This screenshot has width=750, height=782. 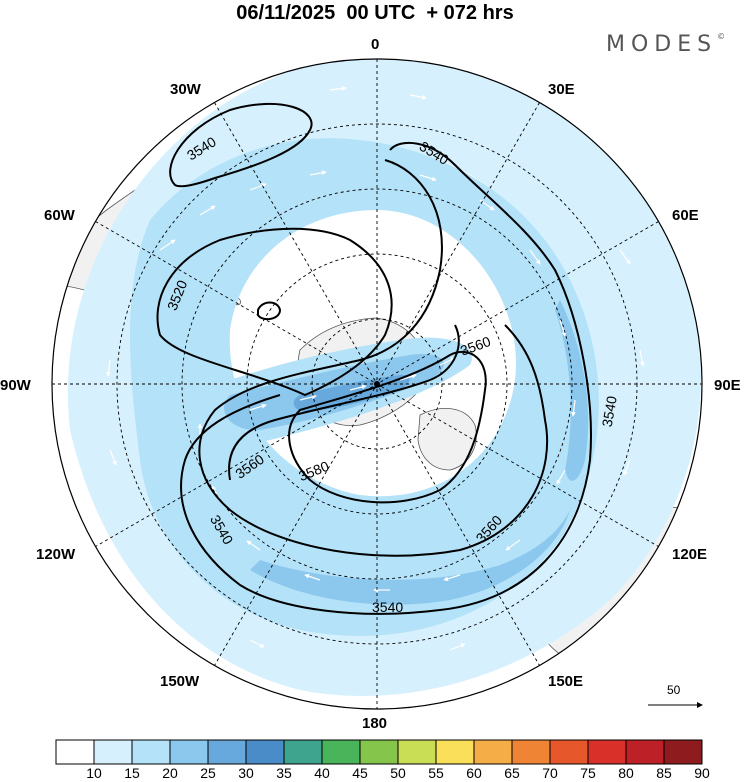 What do you see at coordinates (410, 557) in the screenshot?
I see `shade-25-south` at bounding box center [410, 557].